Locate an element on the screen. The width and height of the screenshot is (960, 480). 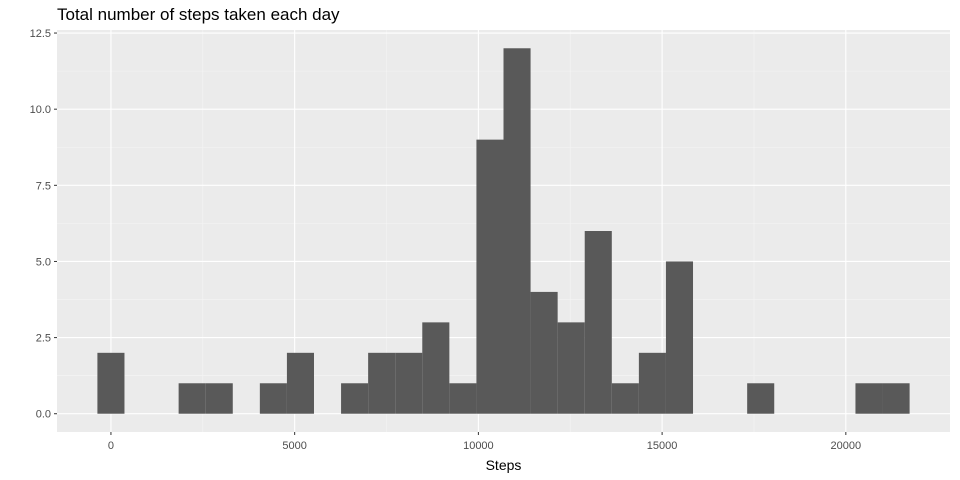
y-tick-label: 7.5 is located at coordinates (43, 186).